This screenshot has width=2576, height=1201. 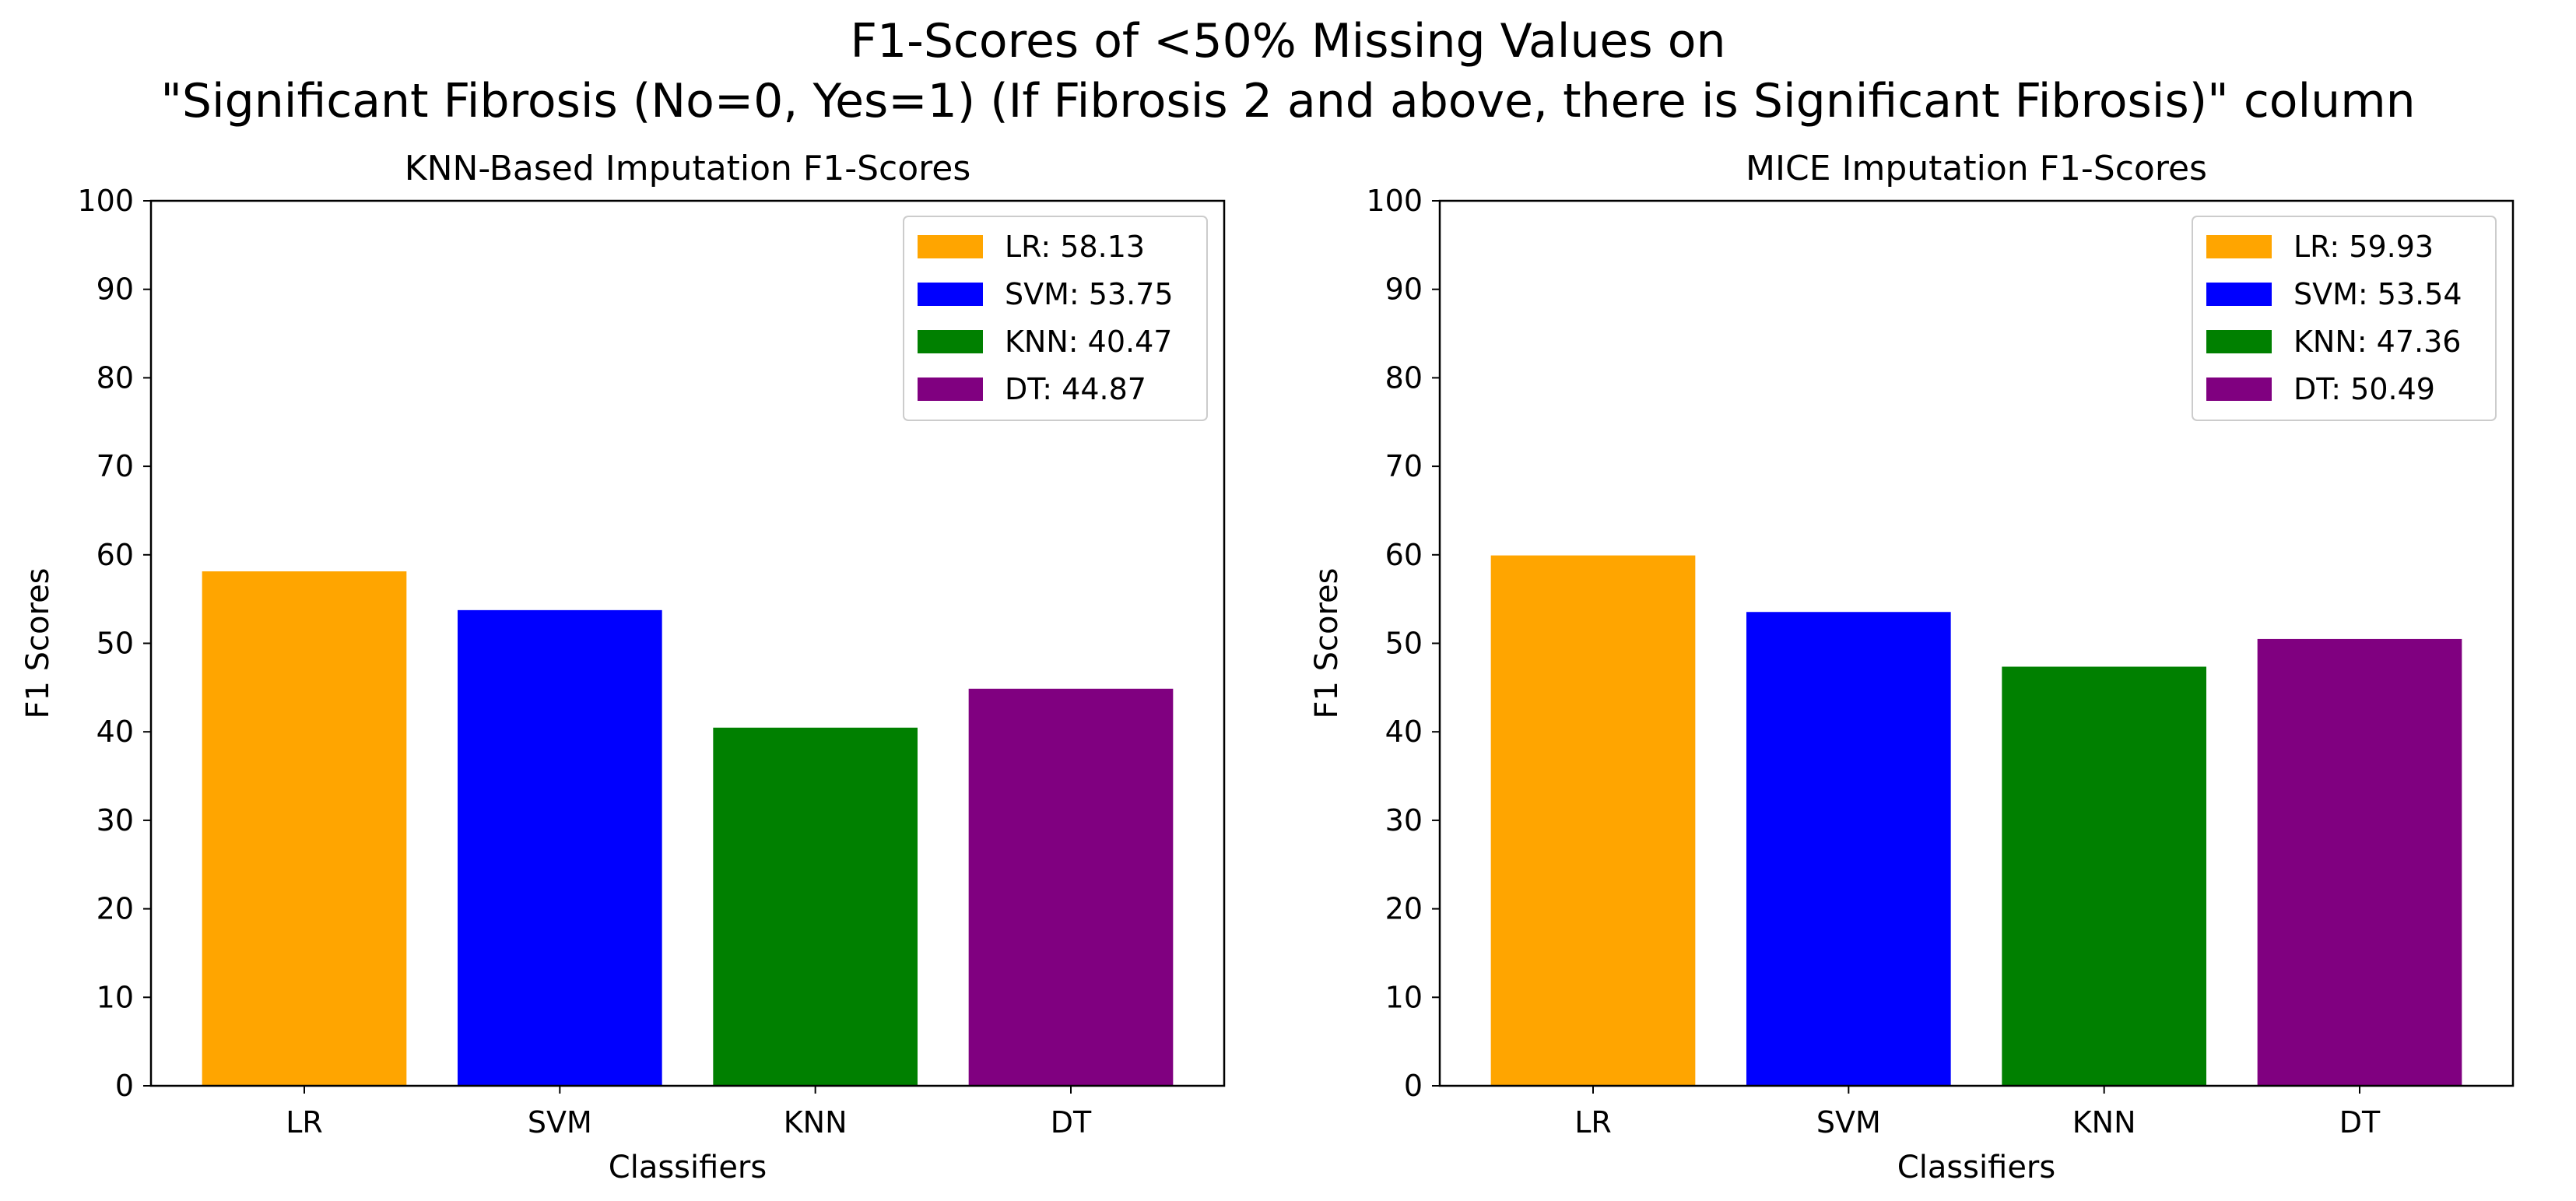 I want to click on legend-label-knn: KNN: 47.36, so click(x=2377, y=342).